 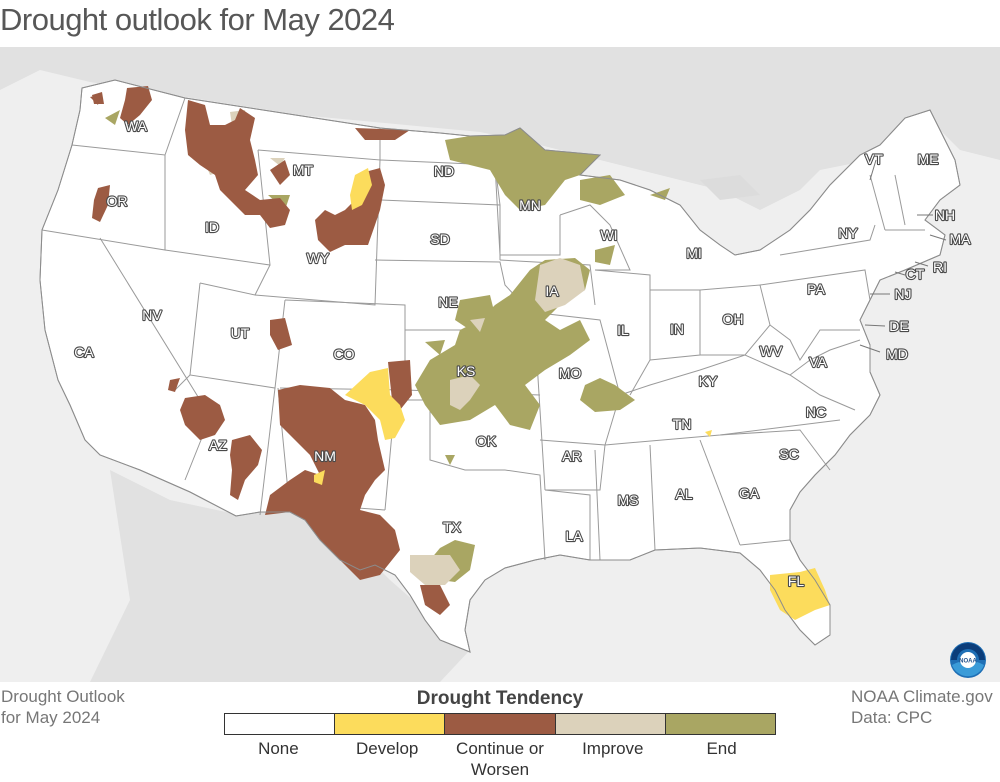 What do you see at coordinates (571, 456) in the screenshot?
I see `state-label-ar: AR` at bounding box center [571, 456].